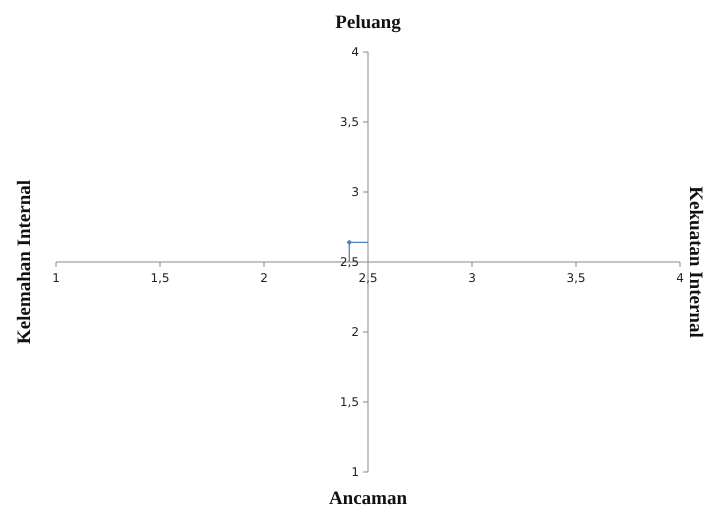 This screenshot has height=527, width=713. Describe the element at coordinates (355, 332) in the screenshot. I see `y-tick-label: 2` at that location.